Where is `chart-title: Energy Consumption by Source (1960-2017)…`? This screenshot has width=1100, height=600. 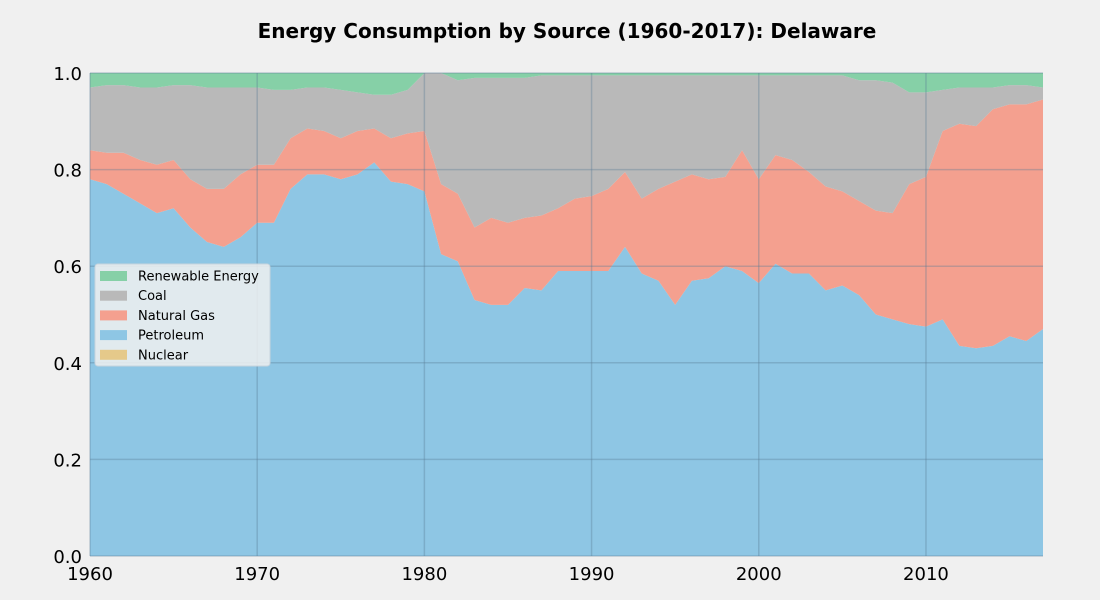
chart-title: Energy Consumption by Source (1960-2017)… is located at coordinates (567, 31).